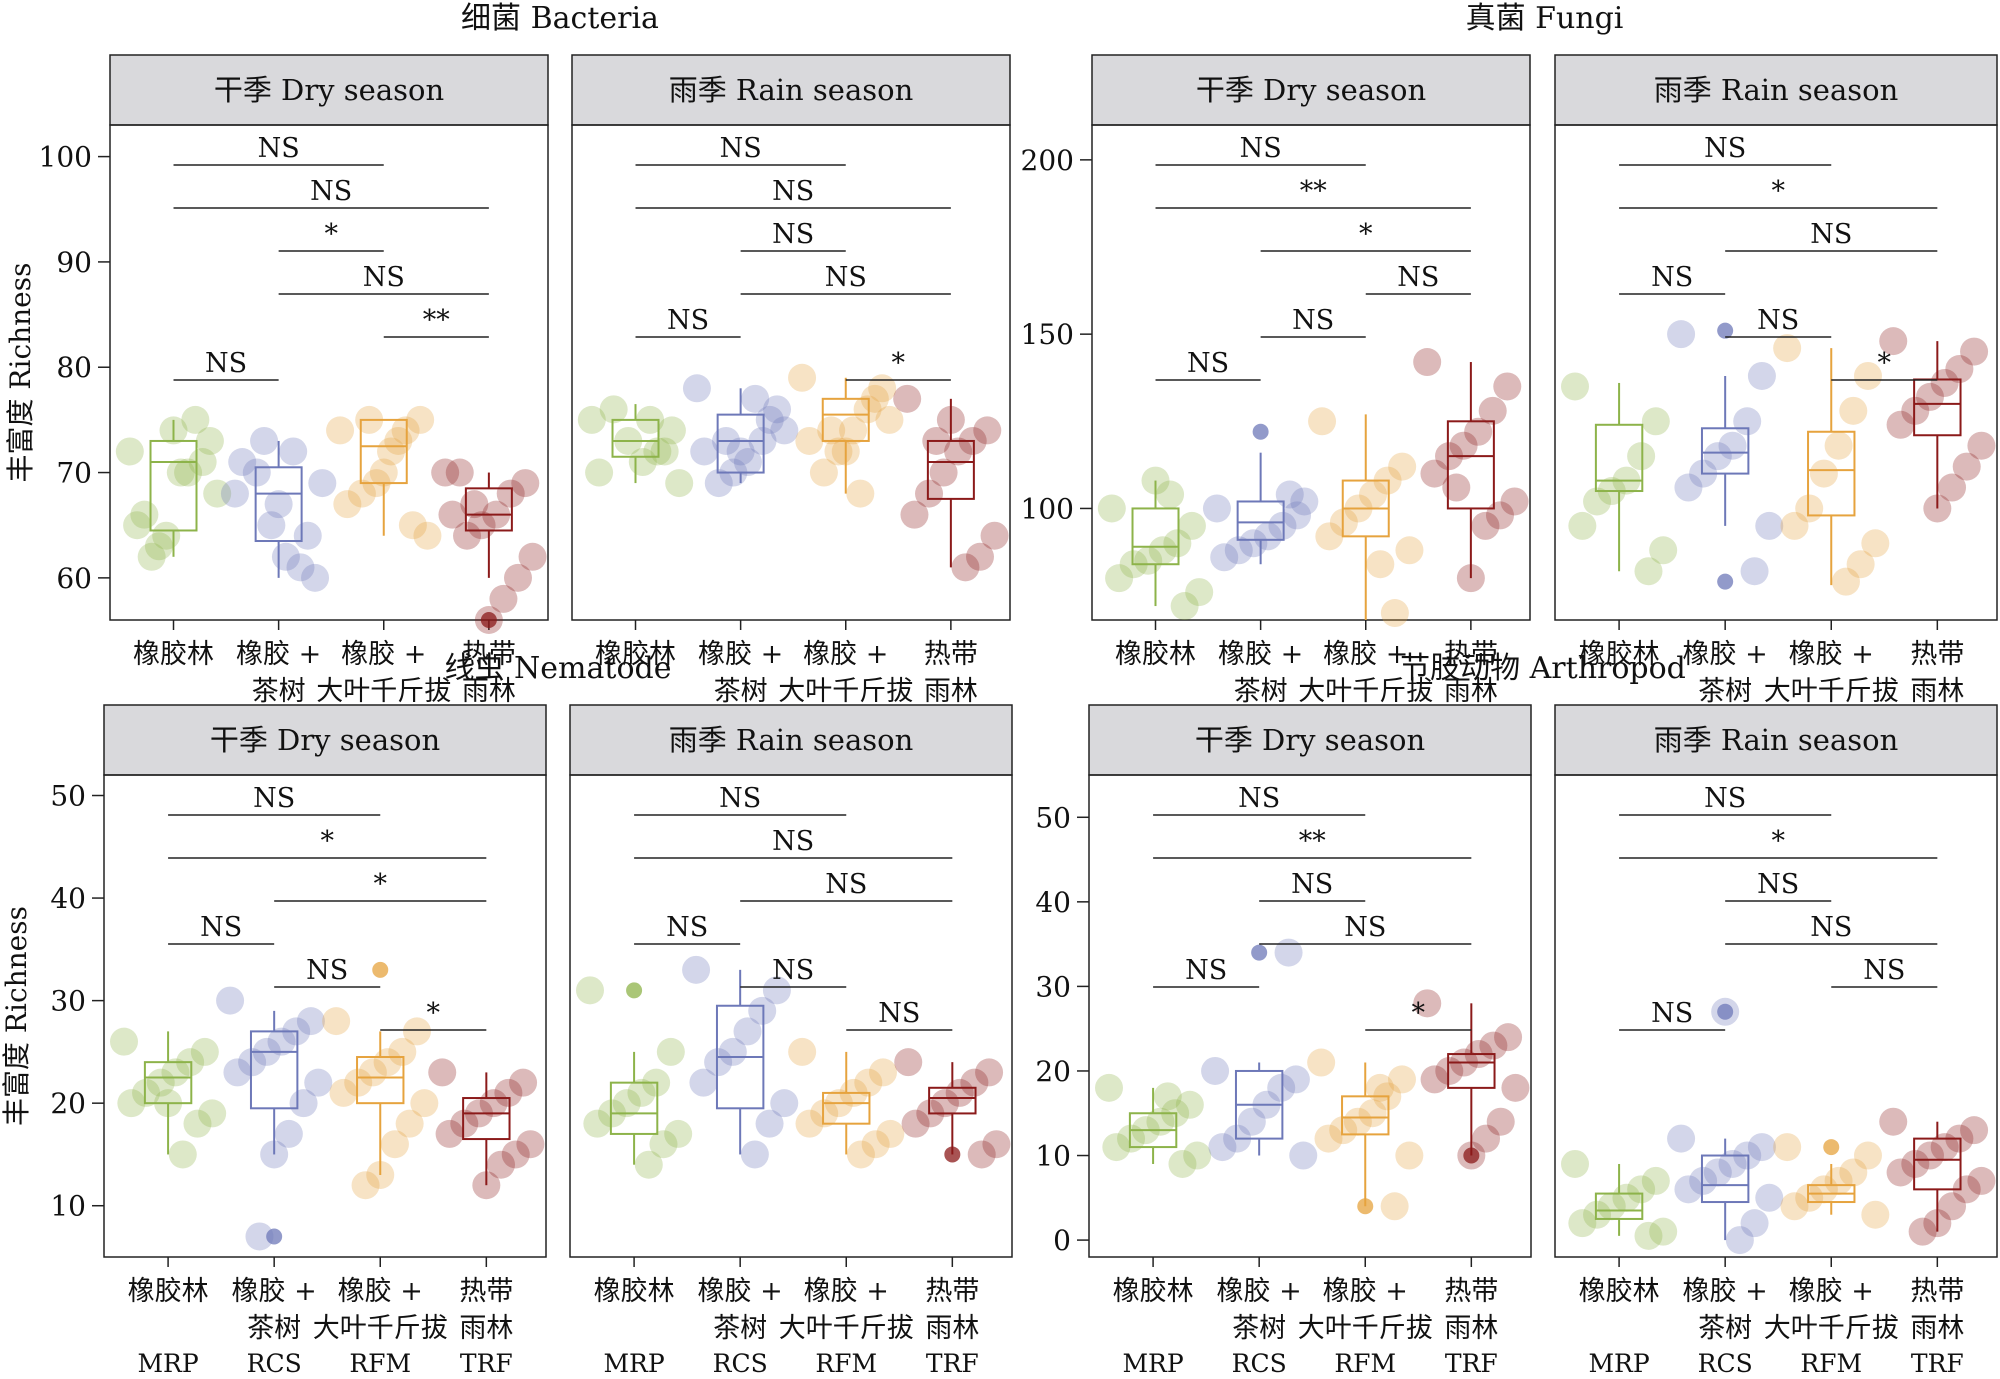  I want to click on y-tick-label: 80, so click(74, 367).